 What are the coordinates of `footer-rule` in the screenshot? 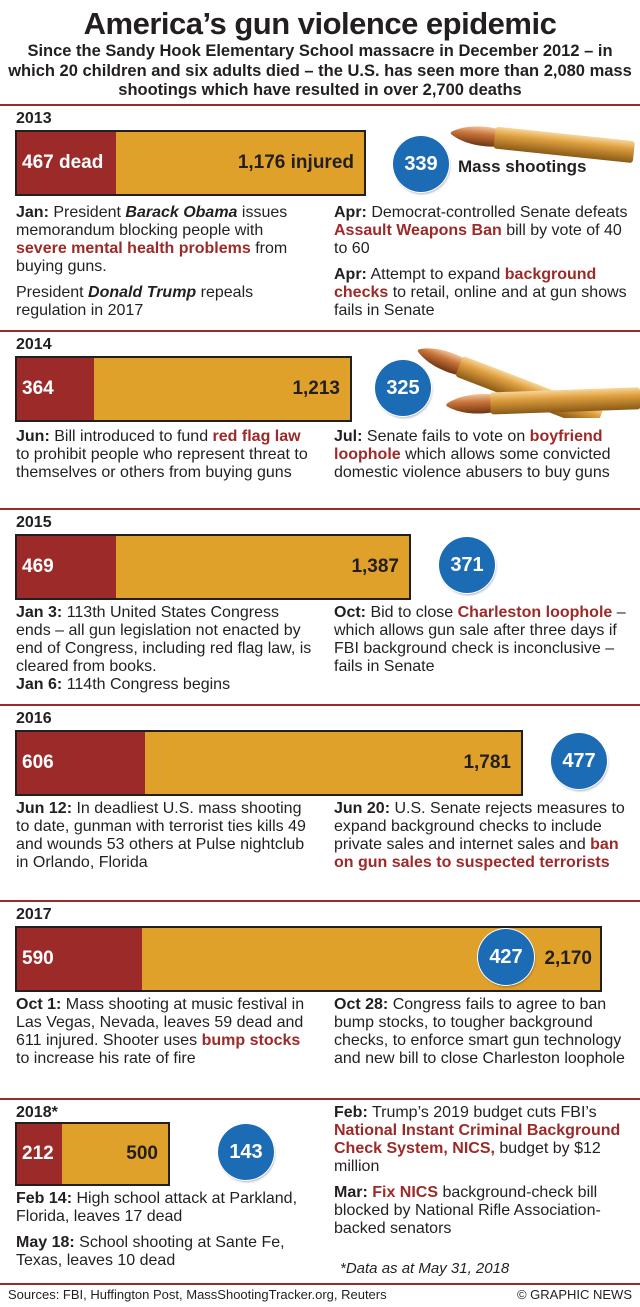 It's located at (320, 1284).